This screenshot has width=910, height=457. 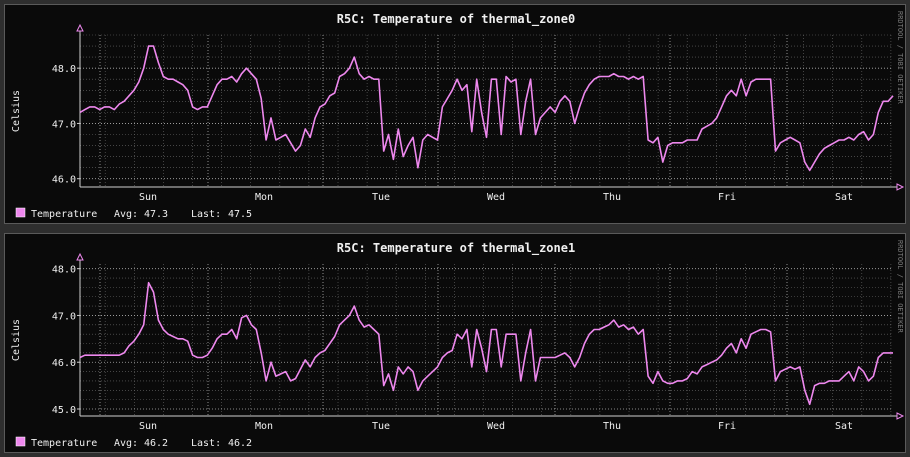 I want to click on legend-last-value: 46.2, so click(x=240, y=443).